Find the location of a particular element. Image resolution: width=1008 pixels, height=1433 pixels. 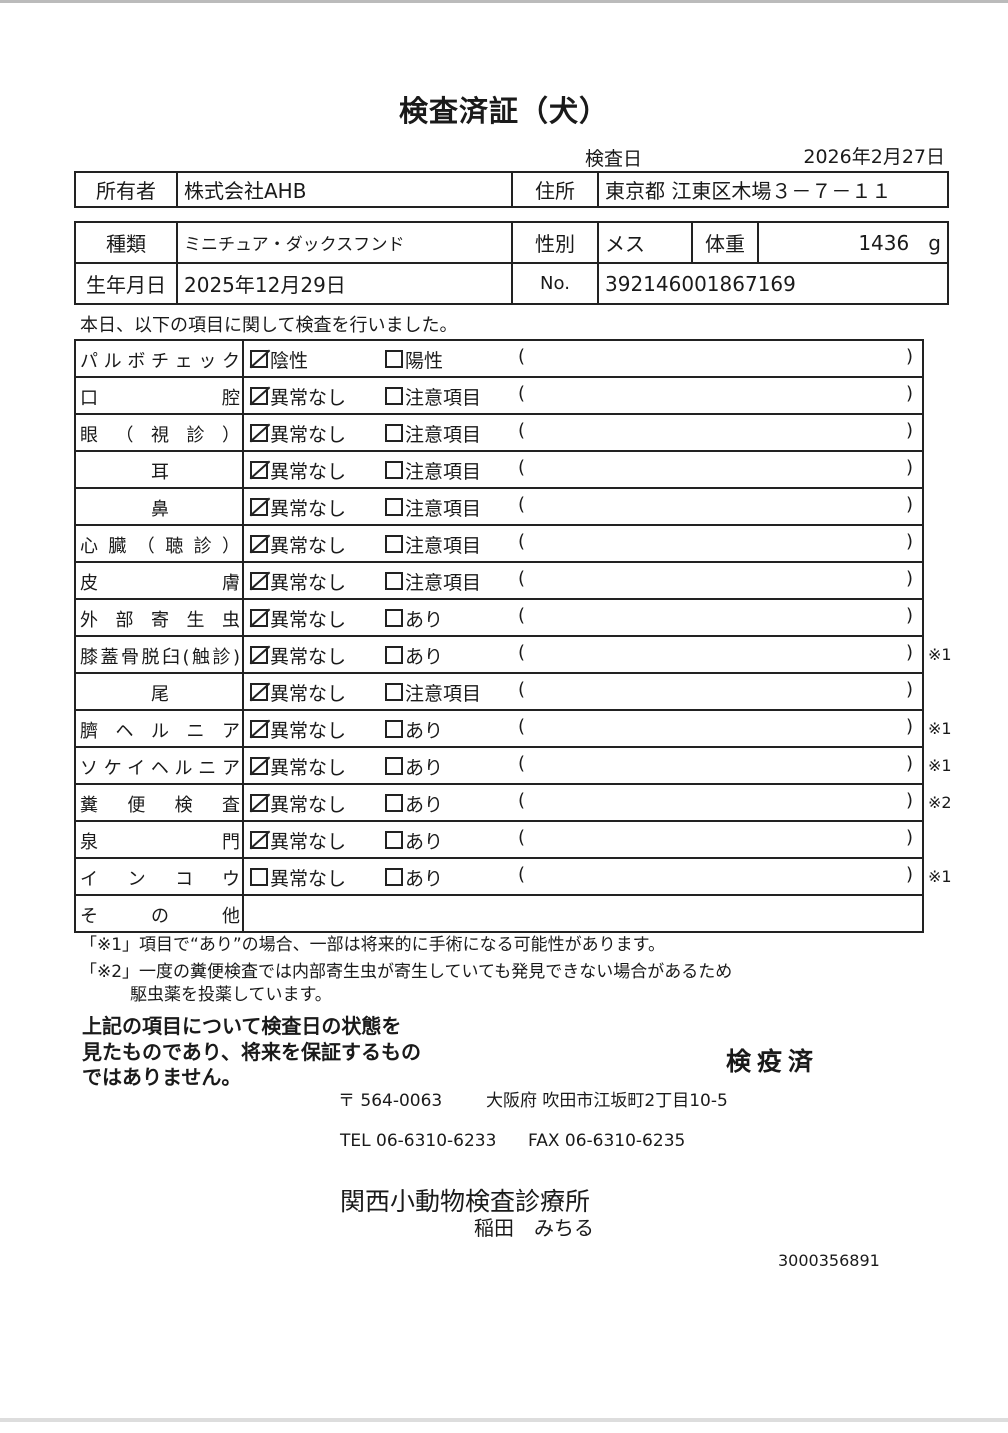

exam-row: パルボチェック 陰性 陽性 () is located at coordinates (499, 359).